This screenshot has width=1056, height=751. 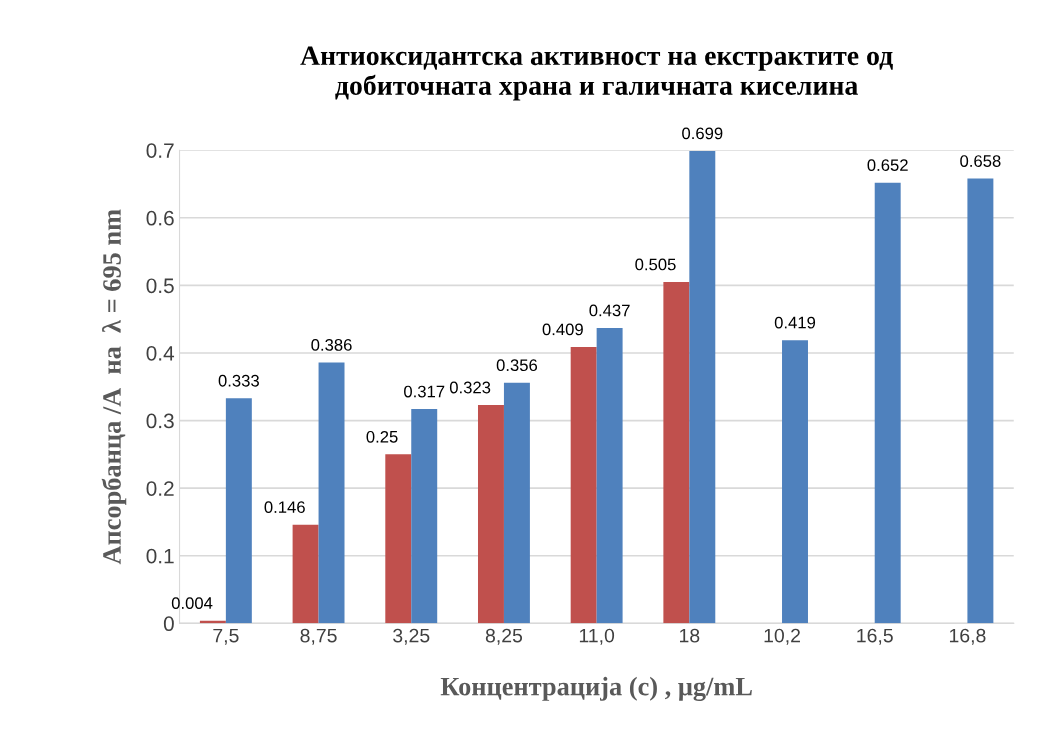 I want to click on y-tick-label: 0.5, so click(x=160, y=286).